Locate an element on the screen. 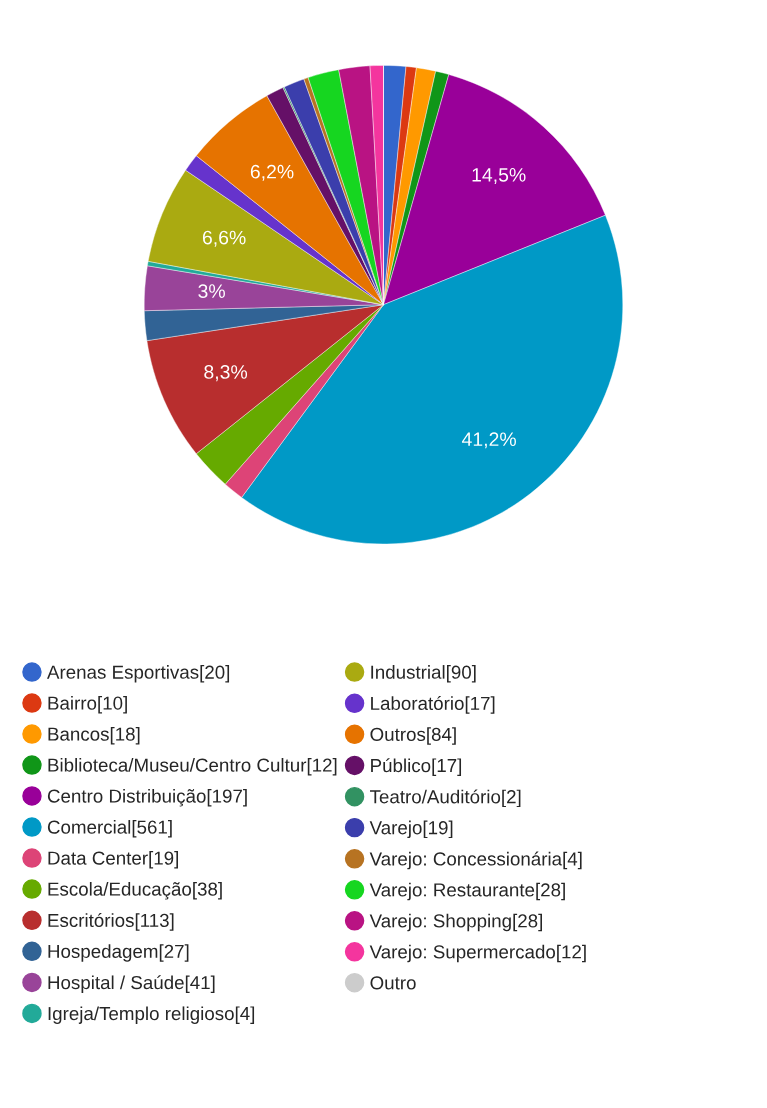 The width and height of the screenshot is (767, 1108). legend-label: Biblioteca/Museu/Centro Cultur[12] is located at coordinates (192, 766).